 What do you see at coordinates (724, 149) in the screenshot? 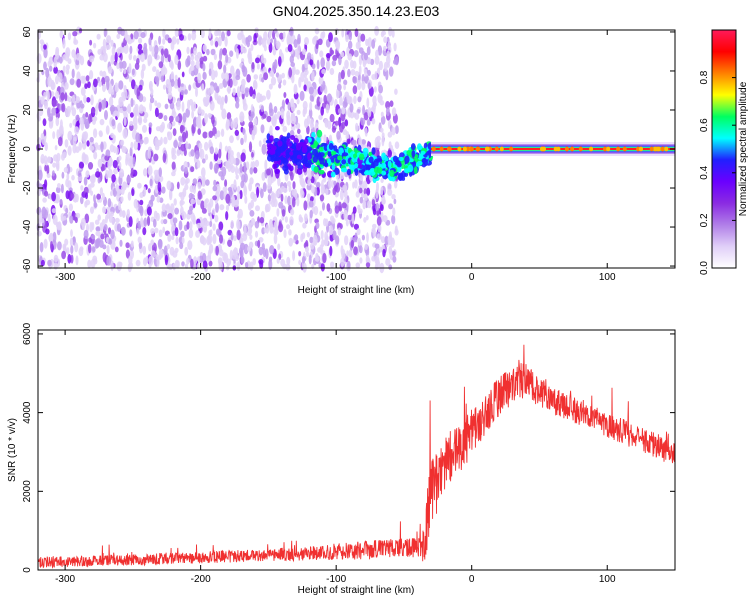
I see `colorbar-gradient` at bounding box center [724, 149].